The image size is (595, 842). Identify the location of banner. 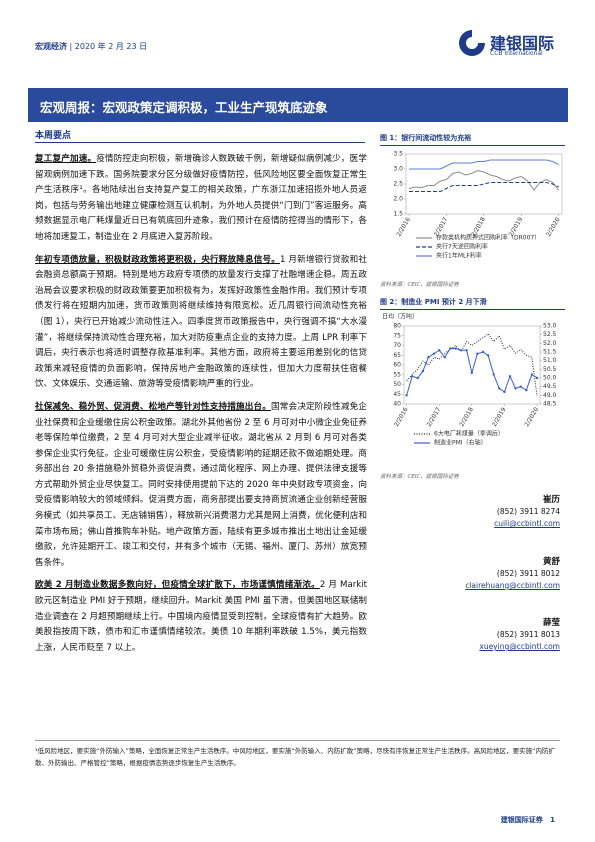
(298, 105).